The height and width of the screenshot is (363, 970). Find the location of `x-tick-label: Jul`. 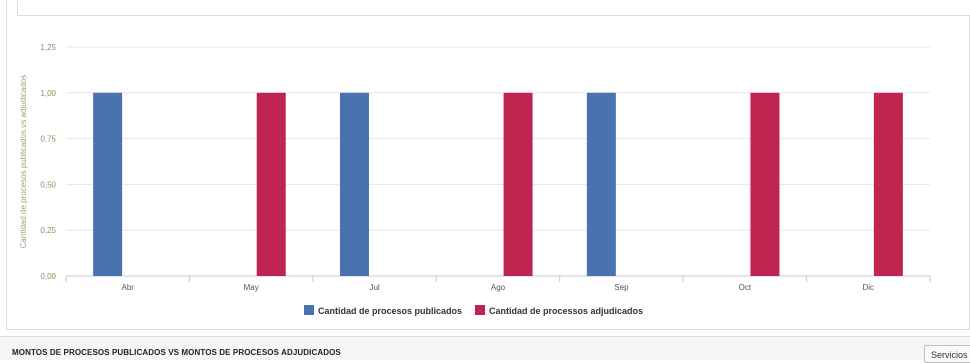

x-tick-label: Jul is located at coordinates (374, 287).